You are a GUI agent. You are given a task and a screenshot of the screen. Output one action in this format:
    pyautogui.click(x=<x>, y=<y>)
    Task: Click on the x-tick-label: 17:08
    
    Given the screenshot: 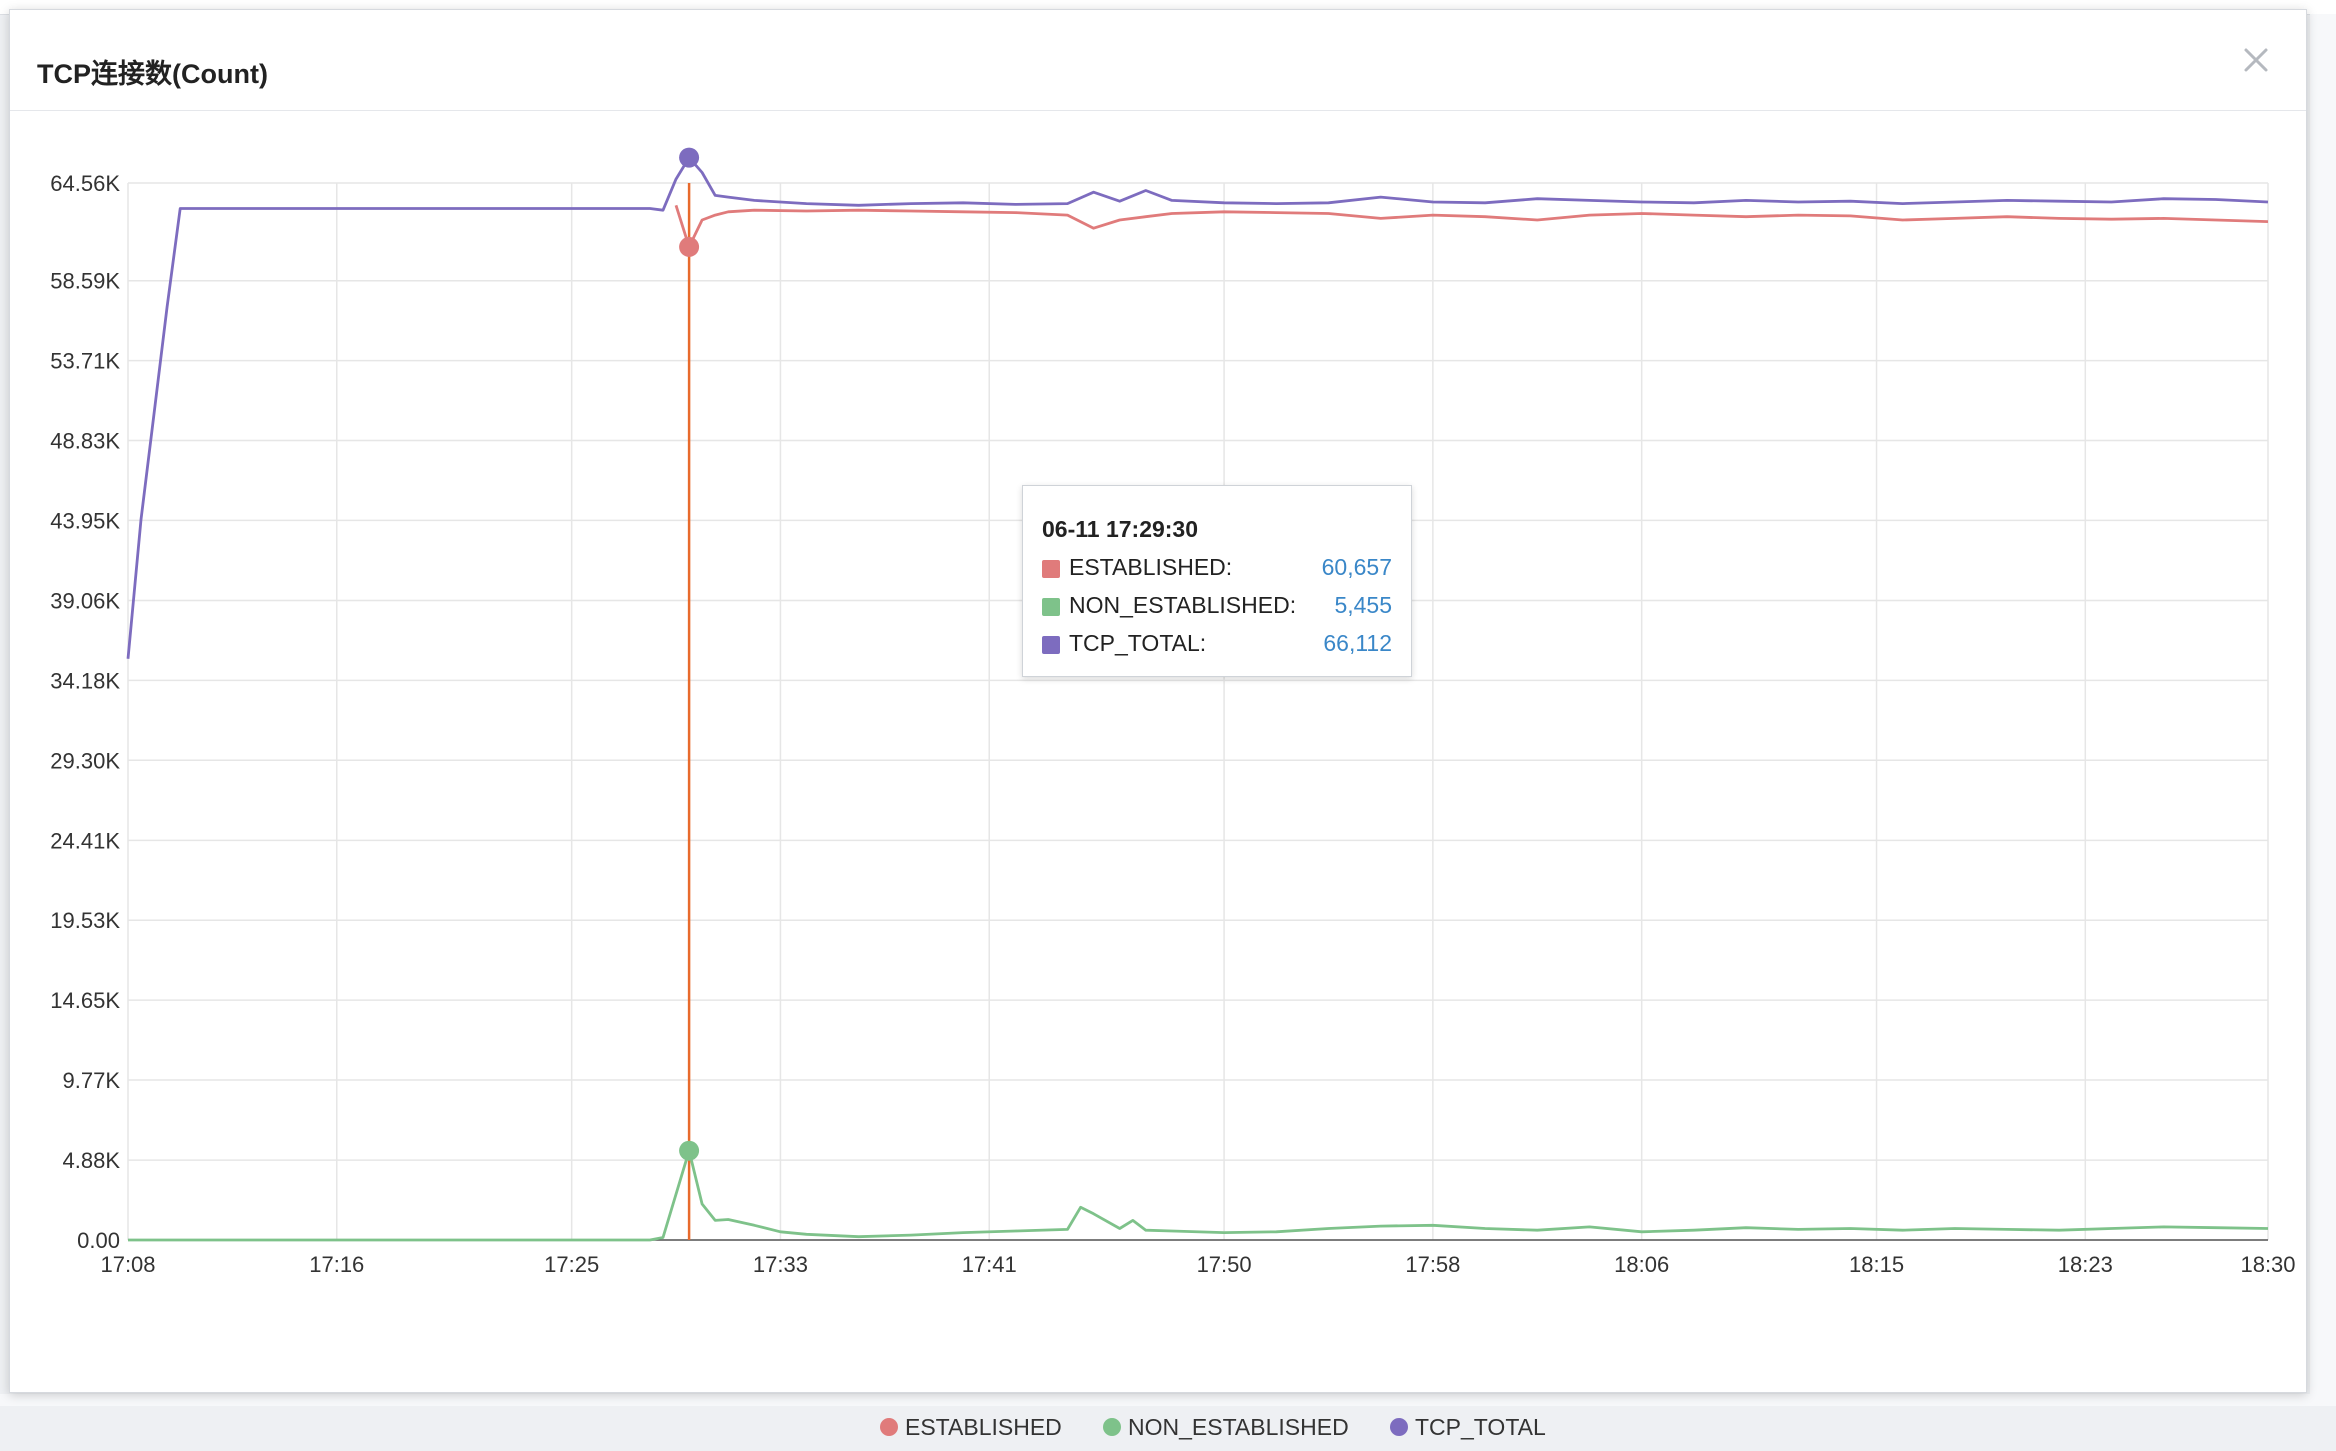 What is the action you would take?
    pyautogui.click(x=127, y=1264)
    